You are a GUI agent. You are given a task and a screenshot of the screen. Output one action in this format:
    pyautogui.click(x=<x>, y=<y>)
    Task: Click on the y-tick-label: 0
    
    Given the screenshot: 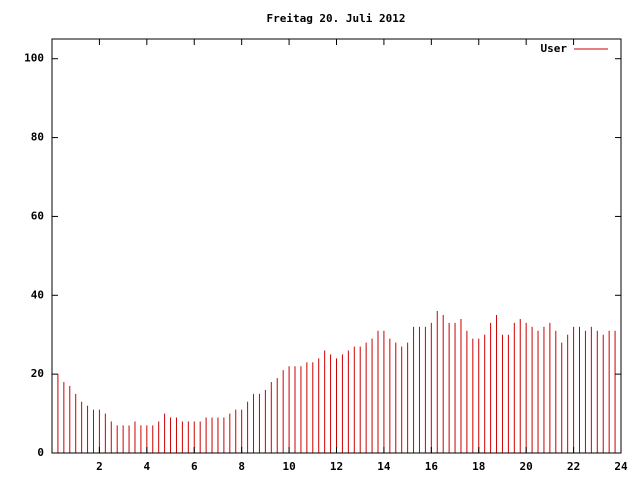 What is the action you would take?
    pyautogui.click(x=40, y=452)
    